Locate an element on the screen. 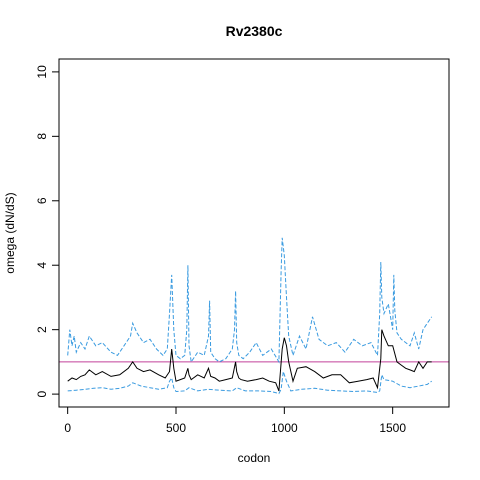 This screenshot has height=480, width=480. y-tick-label: 8 is located at coordinates (42, 136).